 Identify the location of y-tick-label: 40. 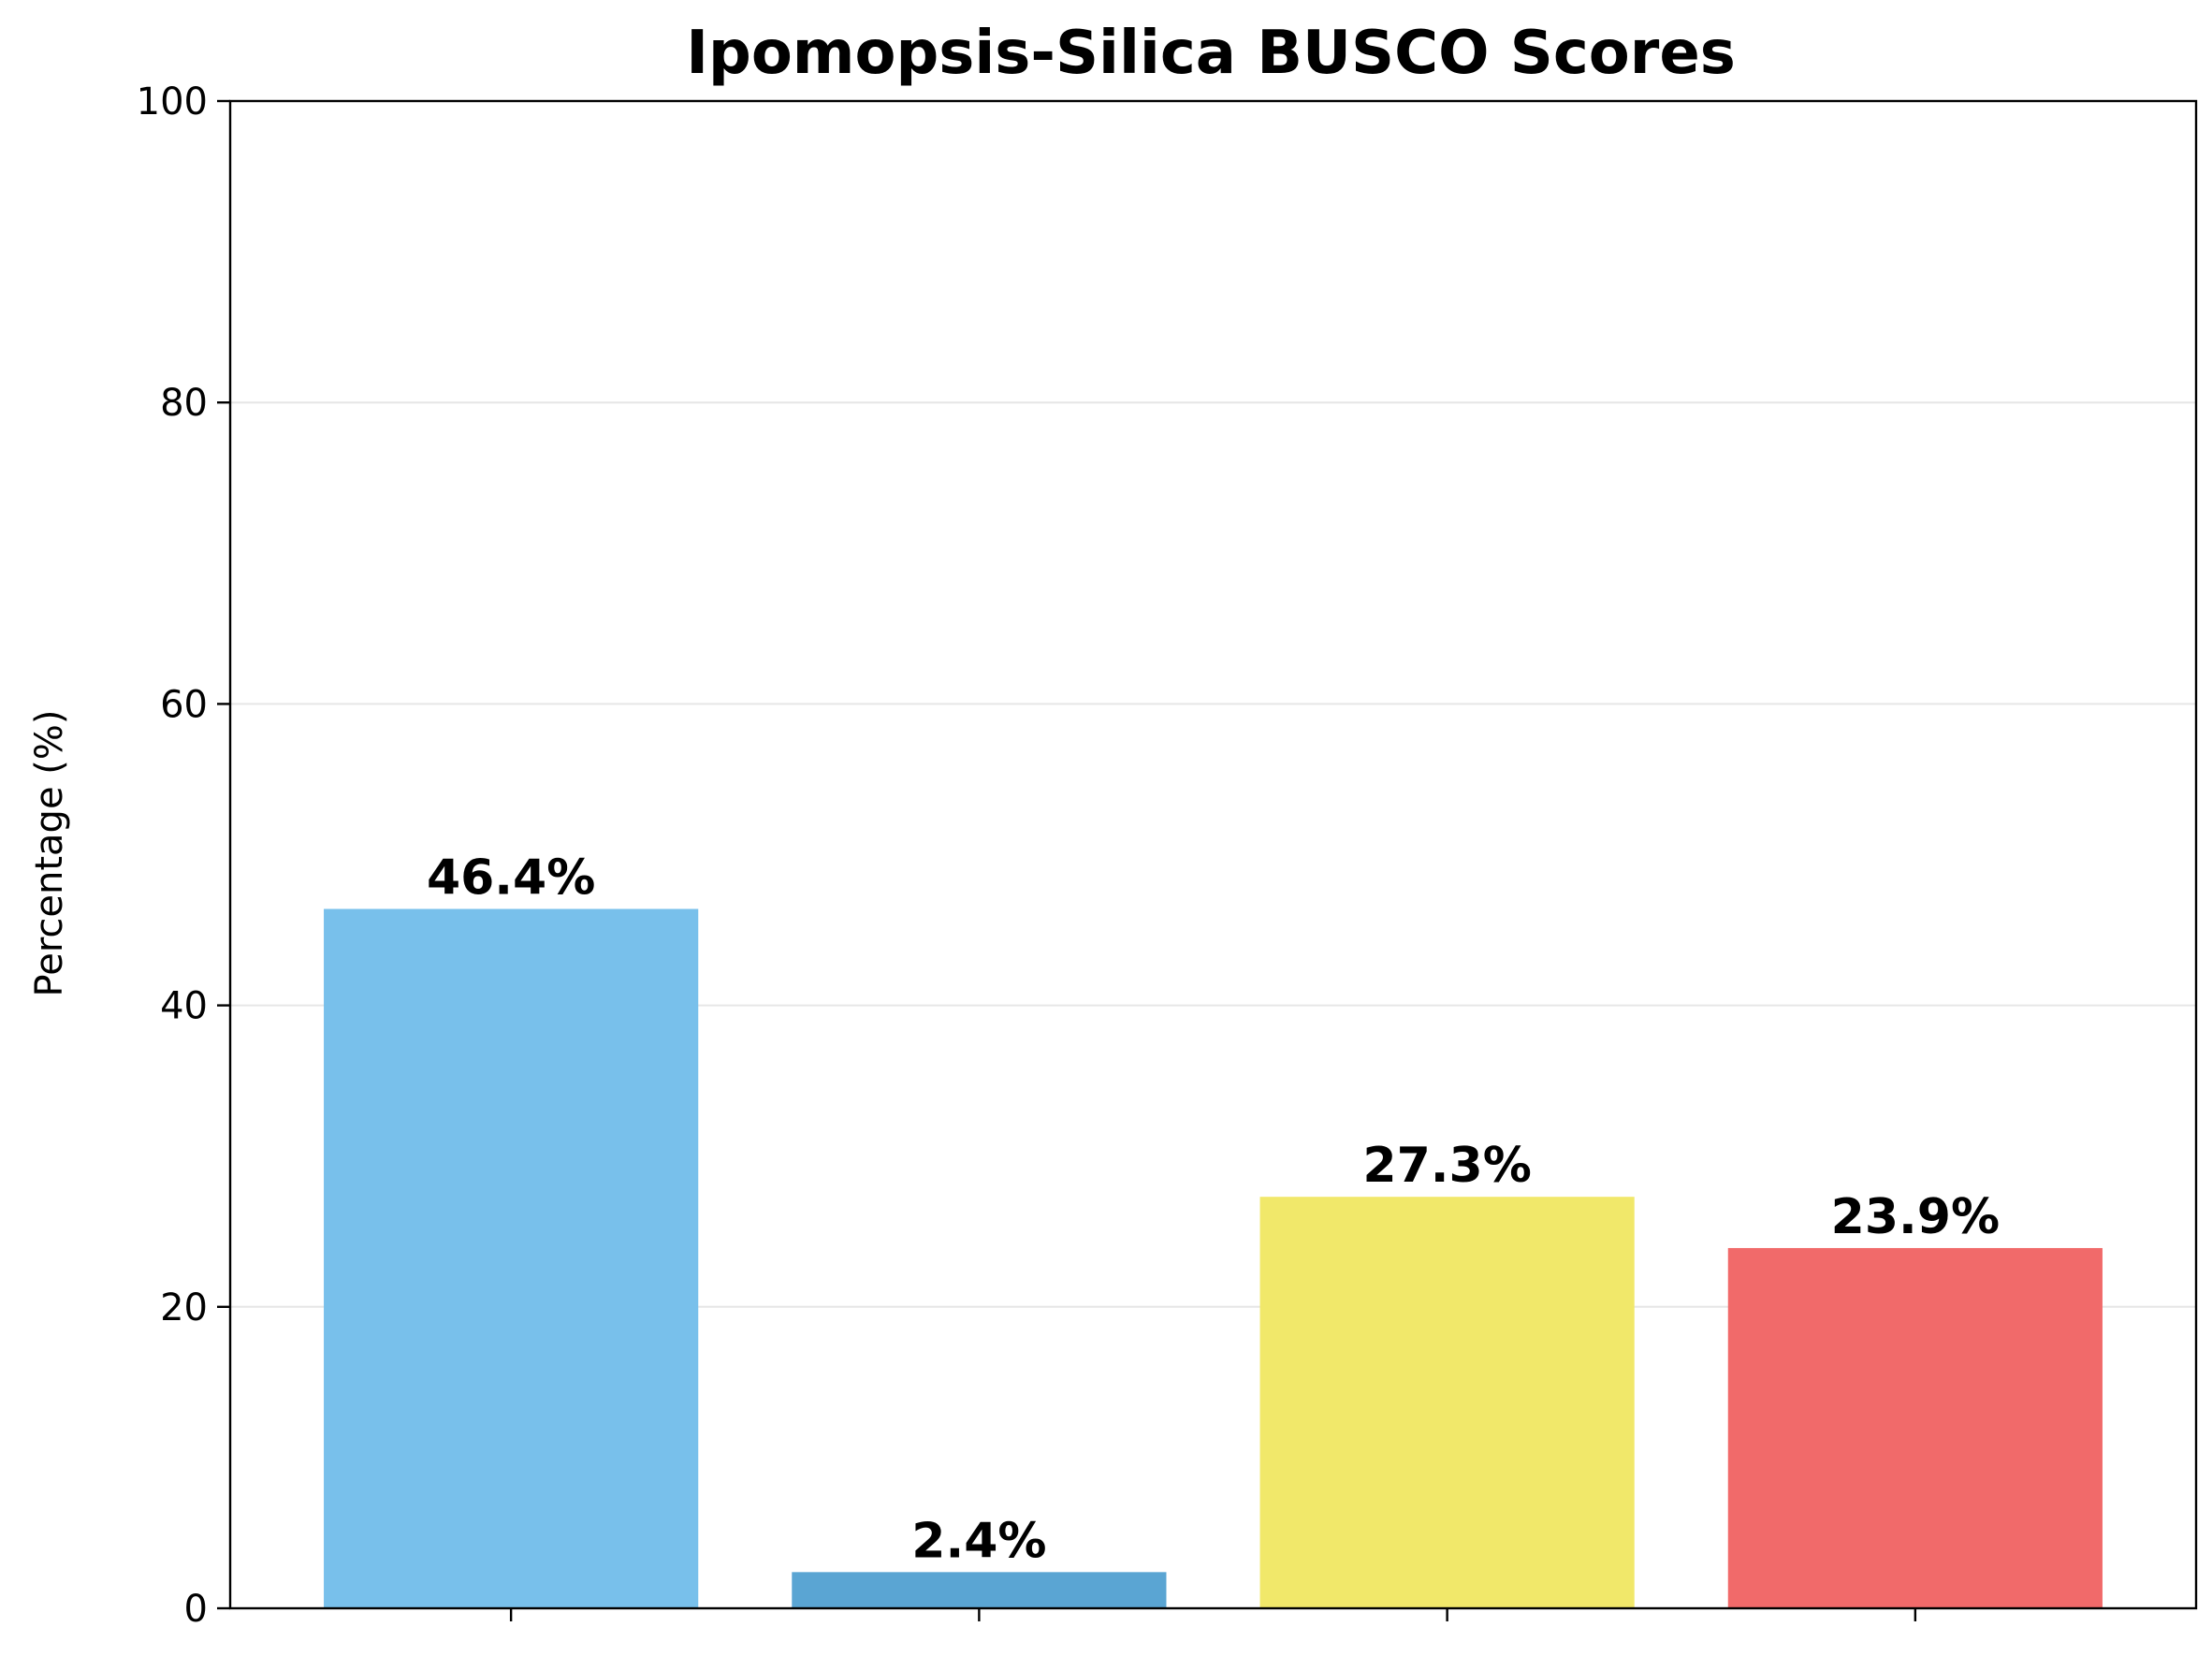
(184, 1007).